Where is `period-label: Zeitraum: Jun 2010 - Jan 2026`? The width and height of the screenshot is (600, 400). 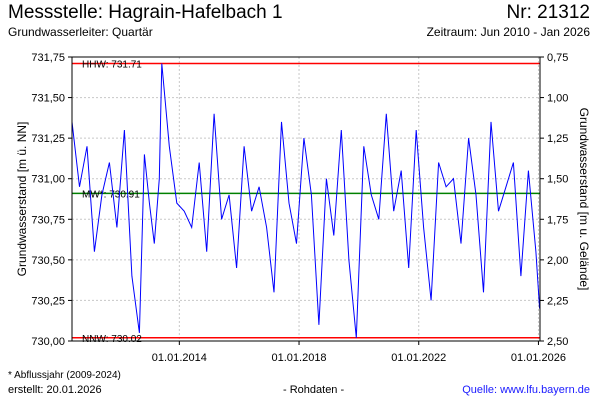 period-label: Zeitraum: Jun 2010 - Jan 2026 is located at coordinates (508, 32).